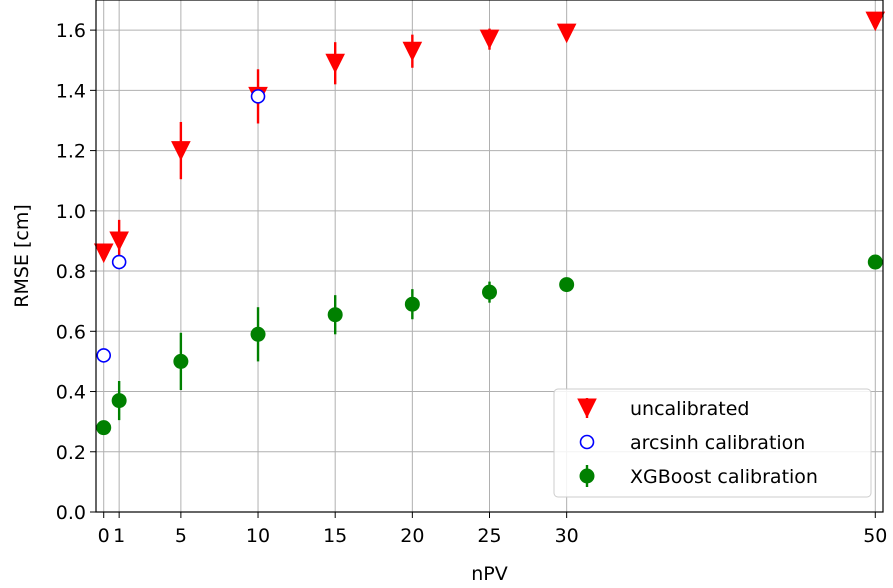 The image size is (893, 588). I want to click on legend-label: arcsinh calibration, so click(717, 443).